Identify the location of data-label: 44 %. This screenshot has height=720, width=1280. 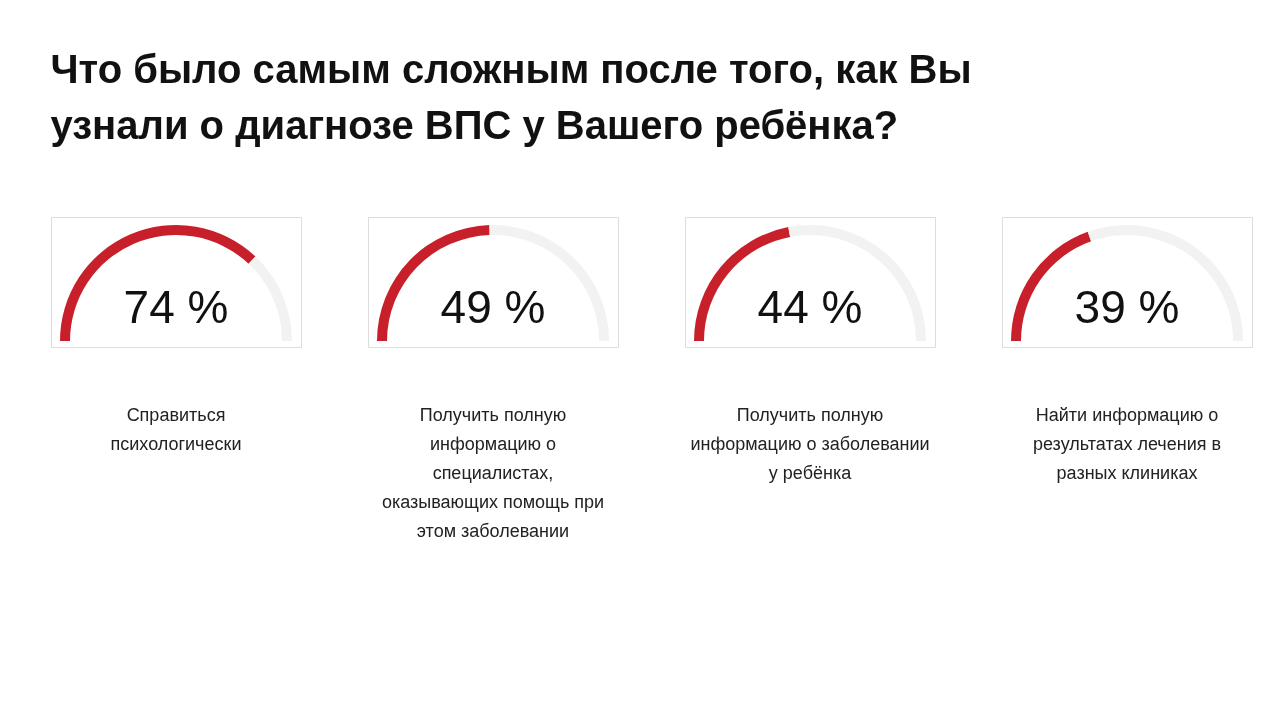
(810, 307).